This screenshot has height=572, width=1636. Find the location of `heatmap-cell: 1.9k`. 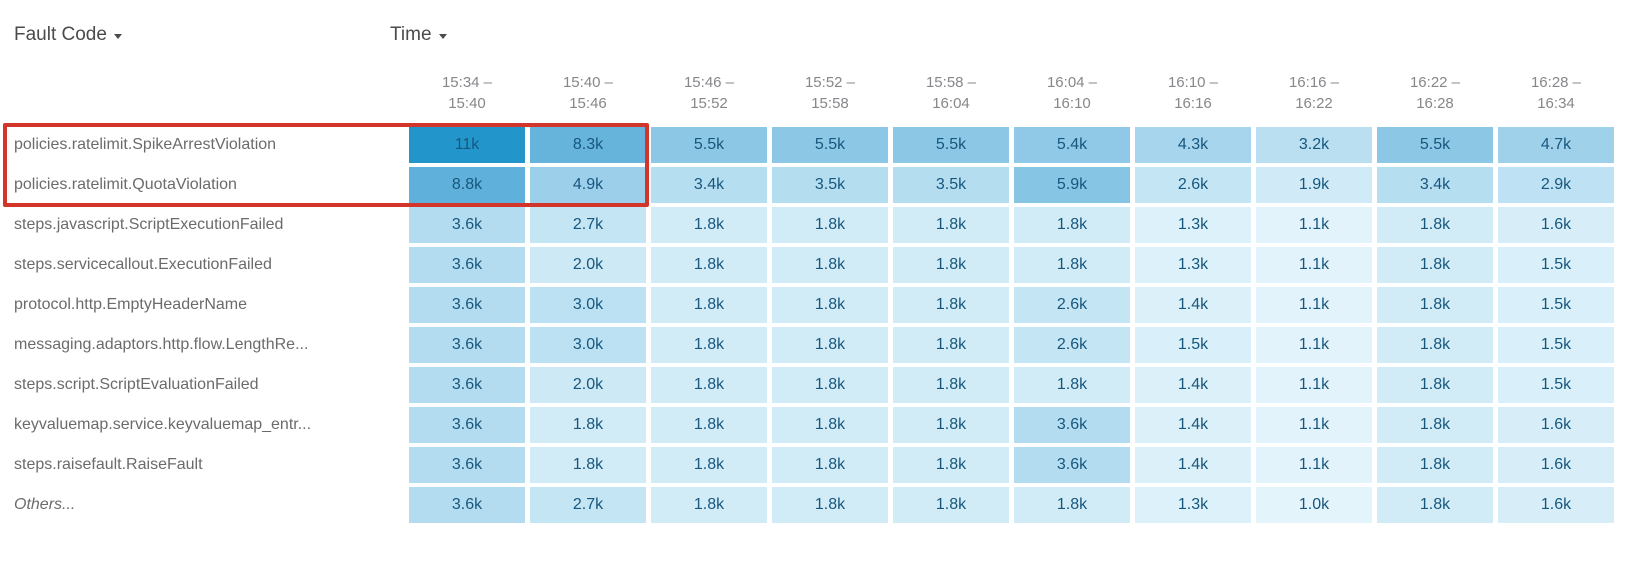

heatmap-cell: 1.9k is located at coordinates (1314, 185).